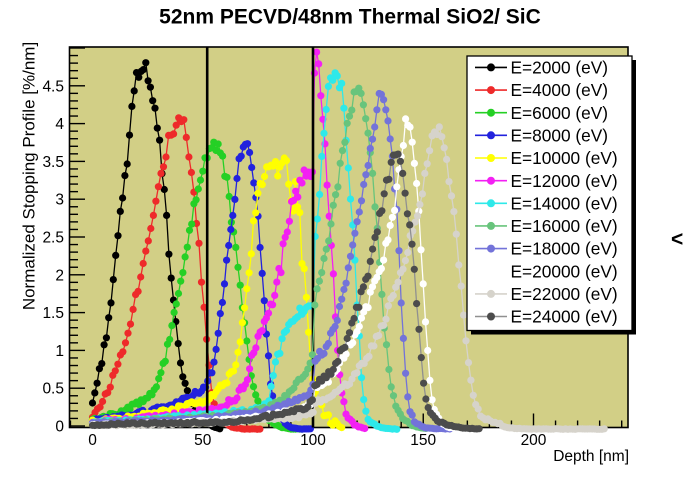  Describe the element at coordinates (203, 440) in the screenshot. I see `svg-text: 50` at that location.